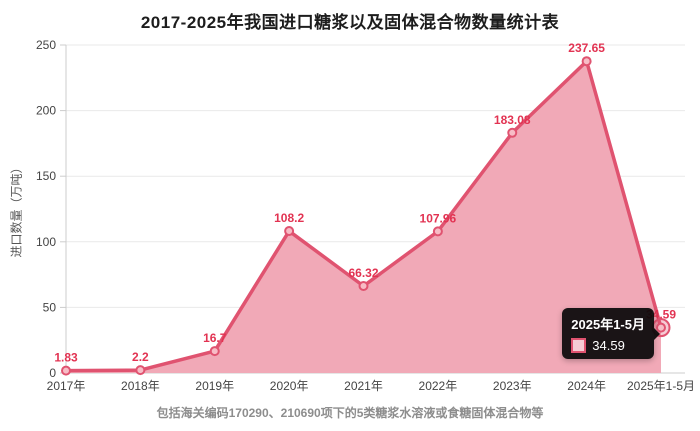  I want to click on tooltip-value: 34.59, so click(608, 345).